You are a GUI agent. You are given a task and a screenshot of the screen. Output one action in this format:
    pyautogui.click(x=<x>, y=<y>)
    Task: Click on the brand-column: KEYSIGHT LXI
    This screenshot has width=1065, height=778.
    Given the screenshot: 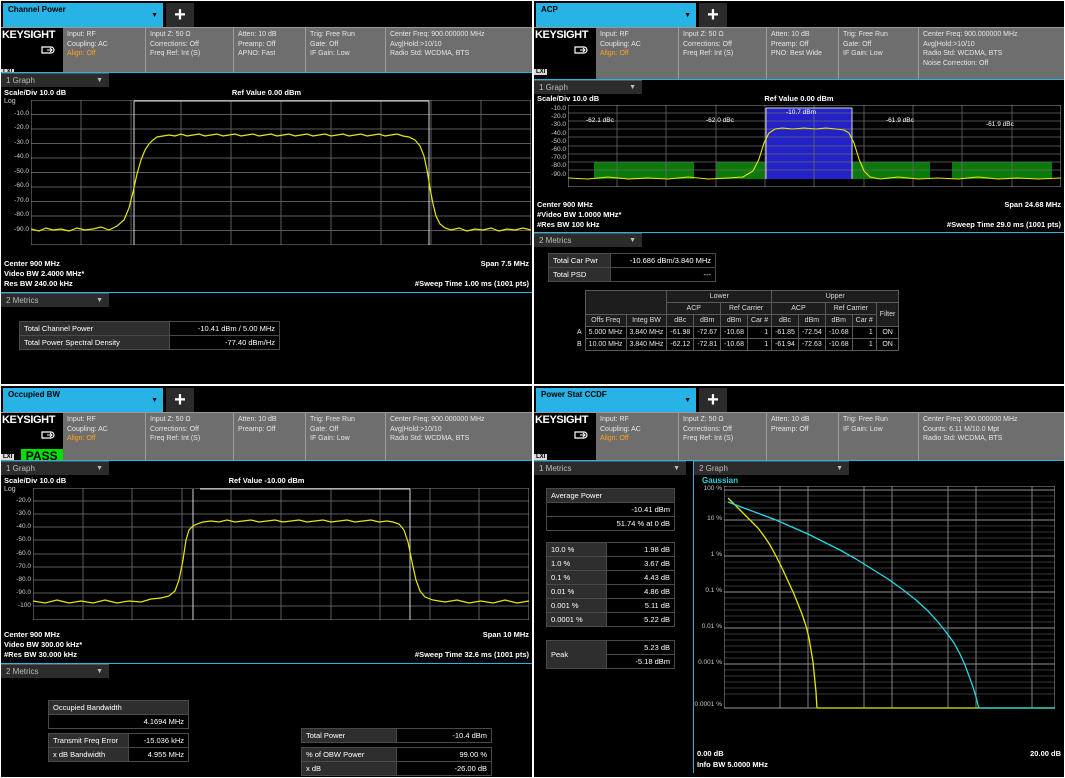 What is the action you would take?
    pyautogui.click(x=565, y=436)
    